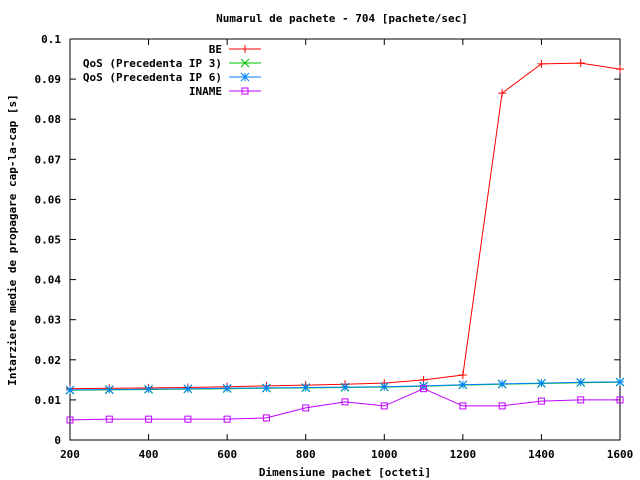 The height and width of the screenshot is (480, 640). What do you see at coordinates (152, 63) in the screenshot?
I see `legend-label: QoS (Precedenta IP 3)` at bounding box center [152, 63].